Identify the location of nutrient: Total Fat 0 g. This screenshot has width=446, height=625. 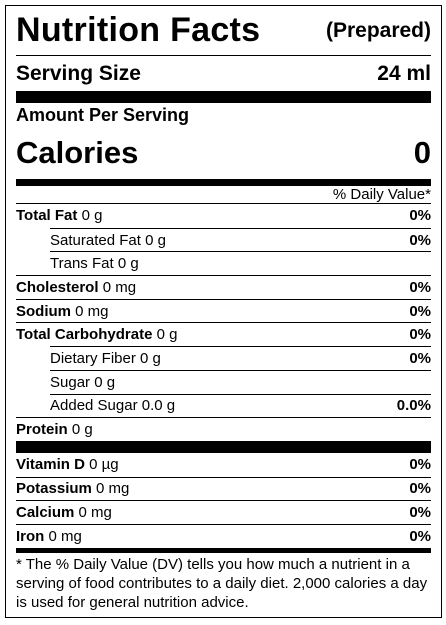
(59, 215).